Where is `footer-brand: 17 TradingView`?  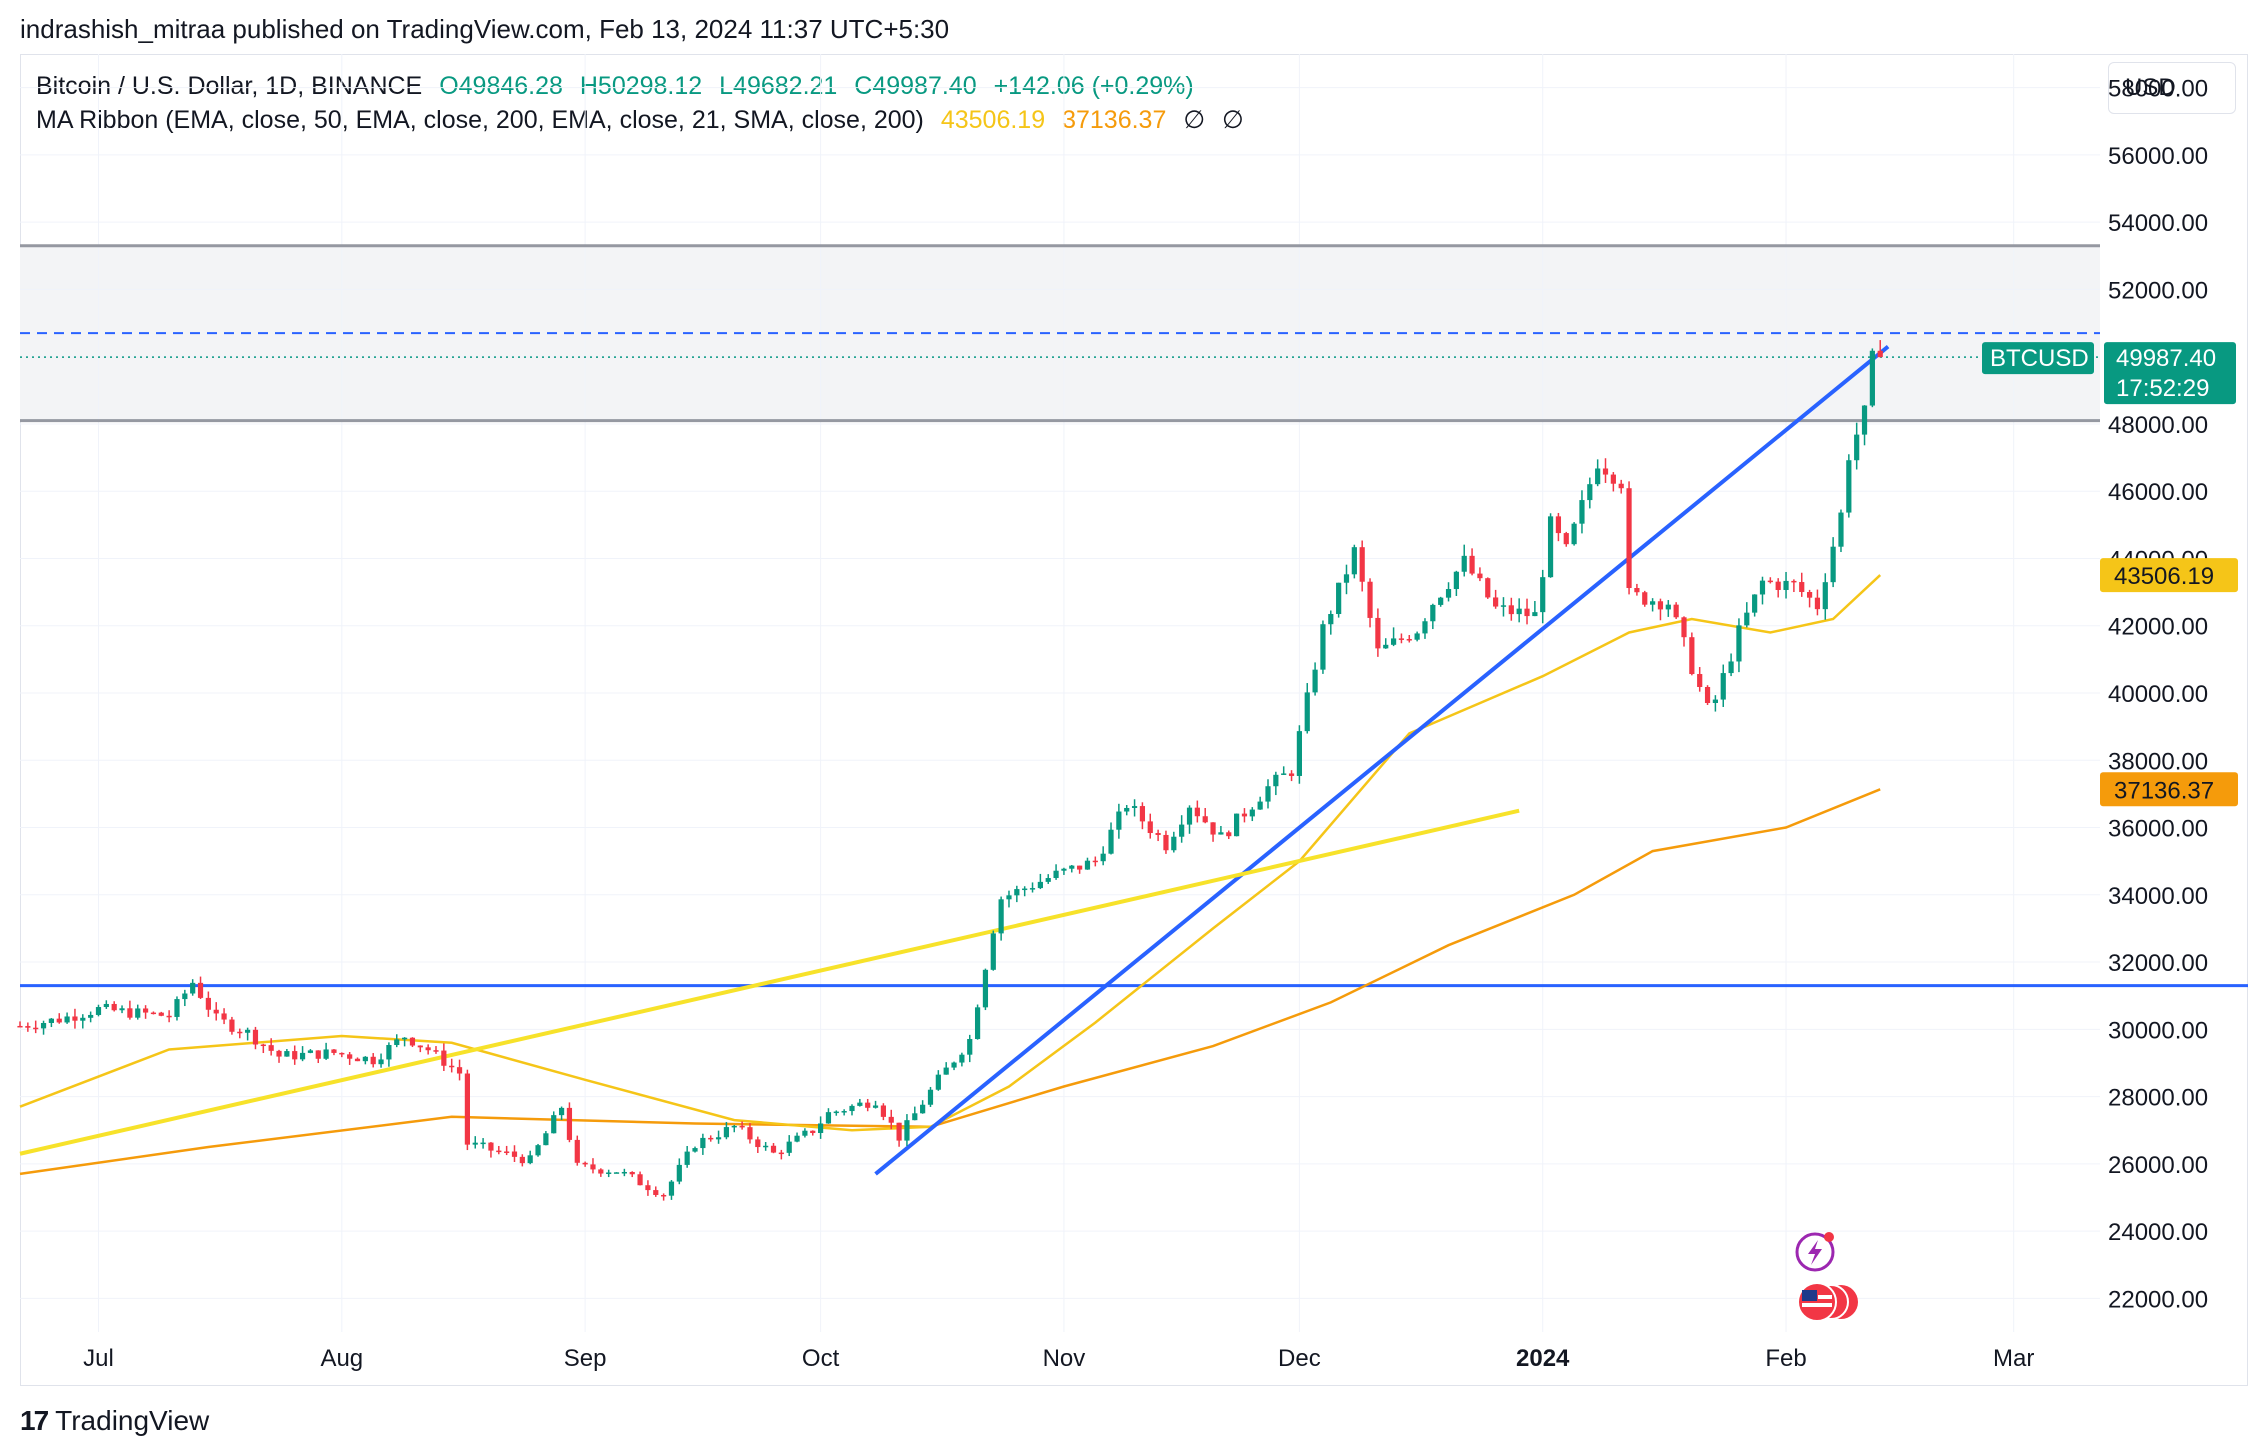
footer-brand: 17 TradingView is located at coordinates (114, 1421).